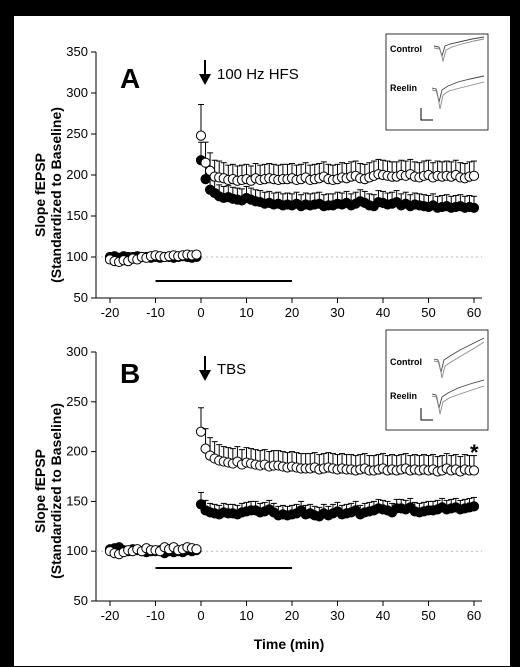 This screenshot has height=667, width=520. I want to click on panel-a-xtick-label: 60, so click(474, 312).